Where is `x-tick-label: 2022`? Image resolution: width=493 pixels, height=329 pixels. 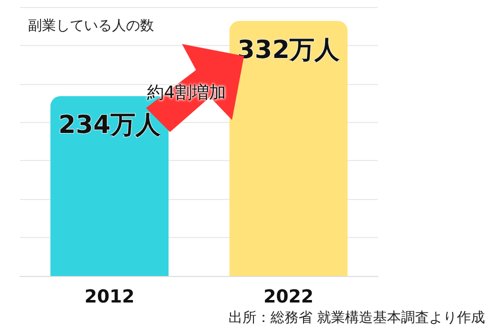
x-tick-label: 2022 is located at coordinates (288, 297).